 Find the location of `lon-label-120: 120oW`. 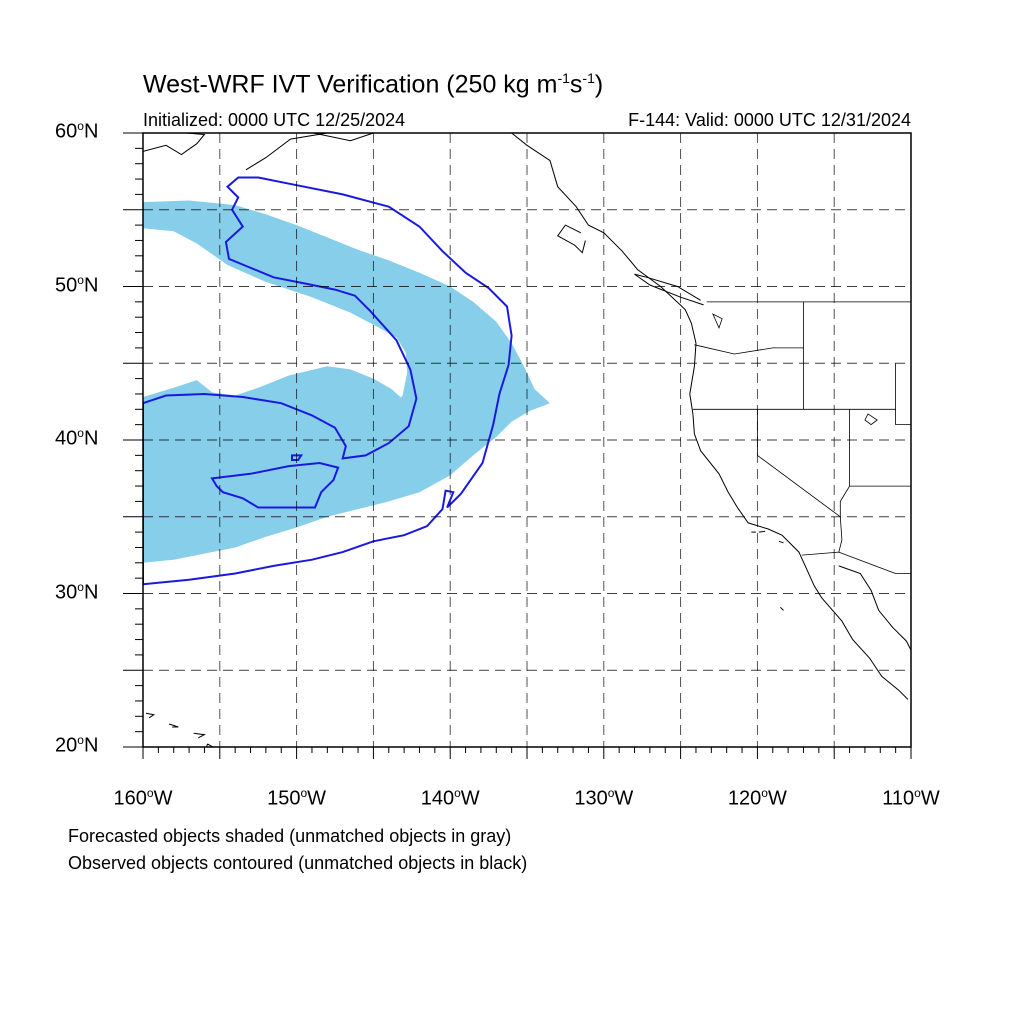

lon-label-120: 120oW is located at coordinates (757, 798).